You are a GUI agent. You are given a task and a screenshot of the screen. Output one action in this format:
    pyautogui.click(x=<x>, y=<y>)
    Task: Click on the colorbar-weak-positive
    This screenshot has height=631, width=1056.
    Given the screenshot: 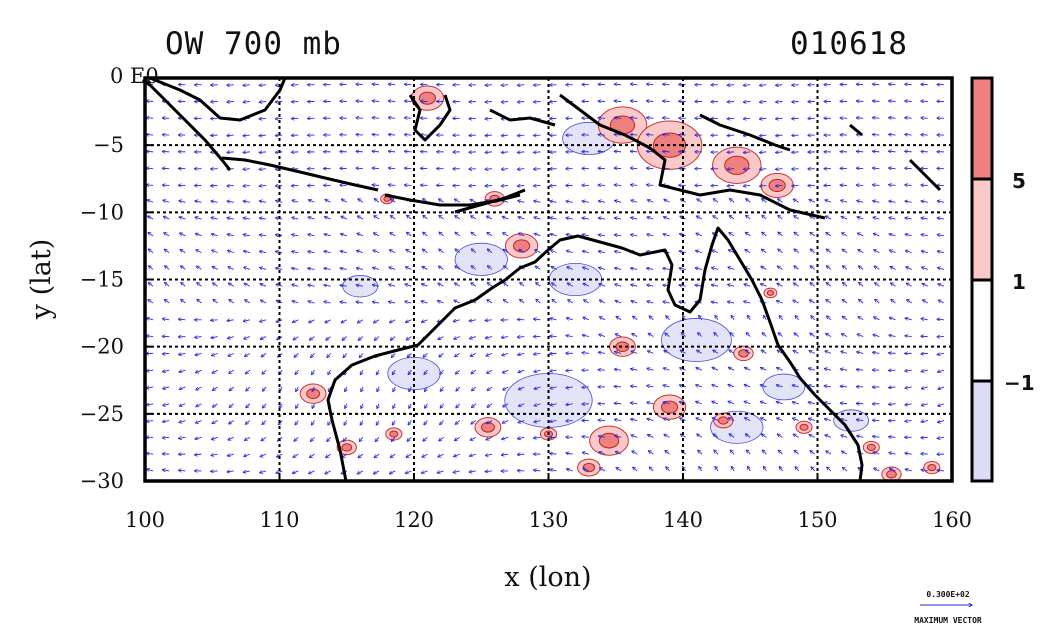 What is the action you would take?
    pyautogui.click(x=982, y=229)
    